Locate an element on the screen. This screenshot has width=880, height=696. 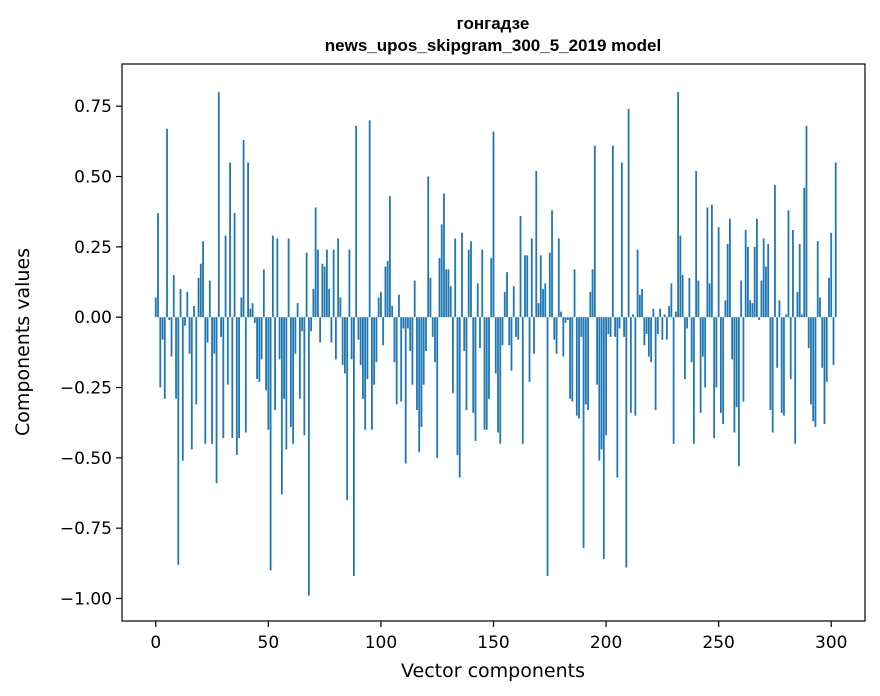
y-axis-label: Components values is located at coordinates (23, 342).